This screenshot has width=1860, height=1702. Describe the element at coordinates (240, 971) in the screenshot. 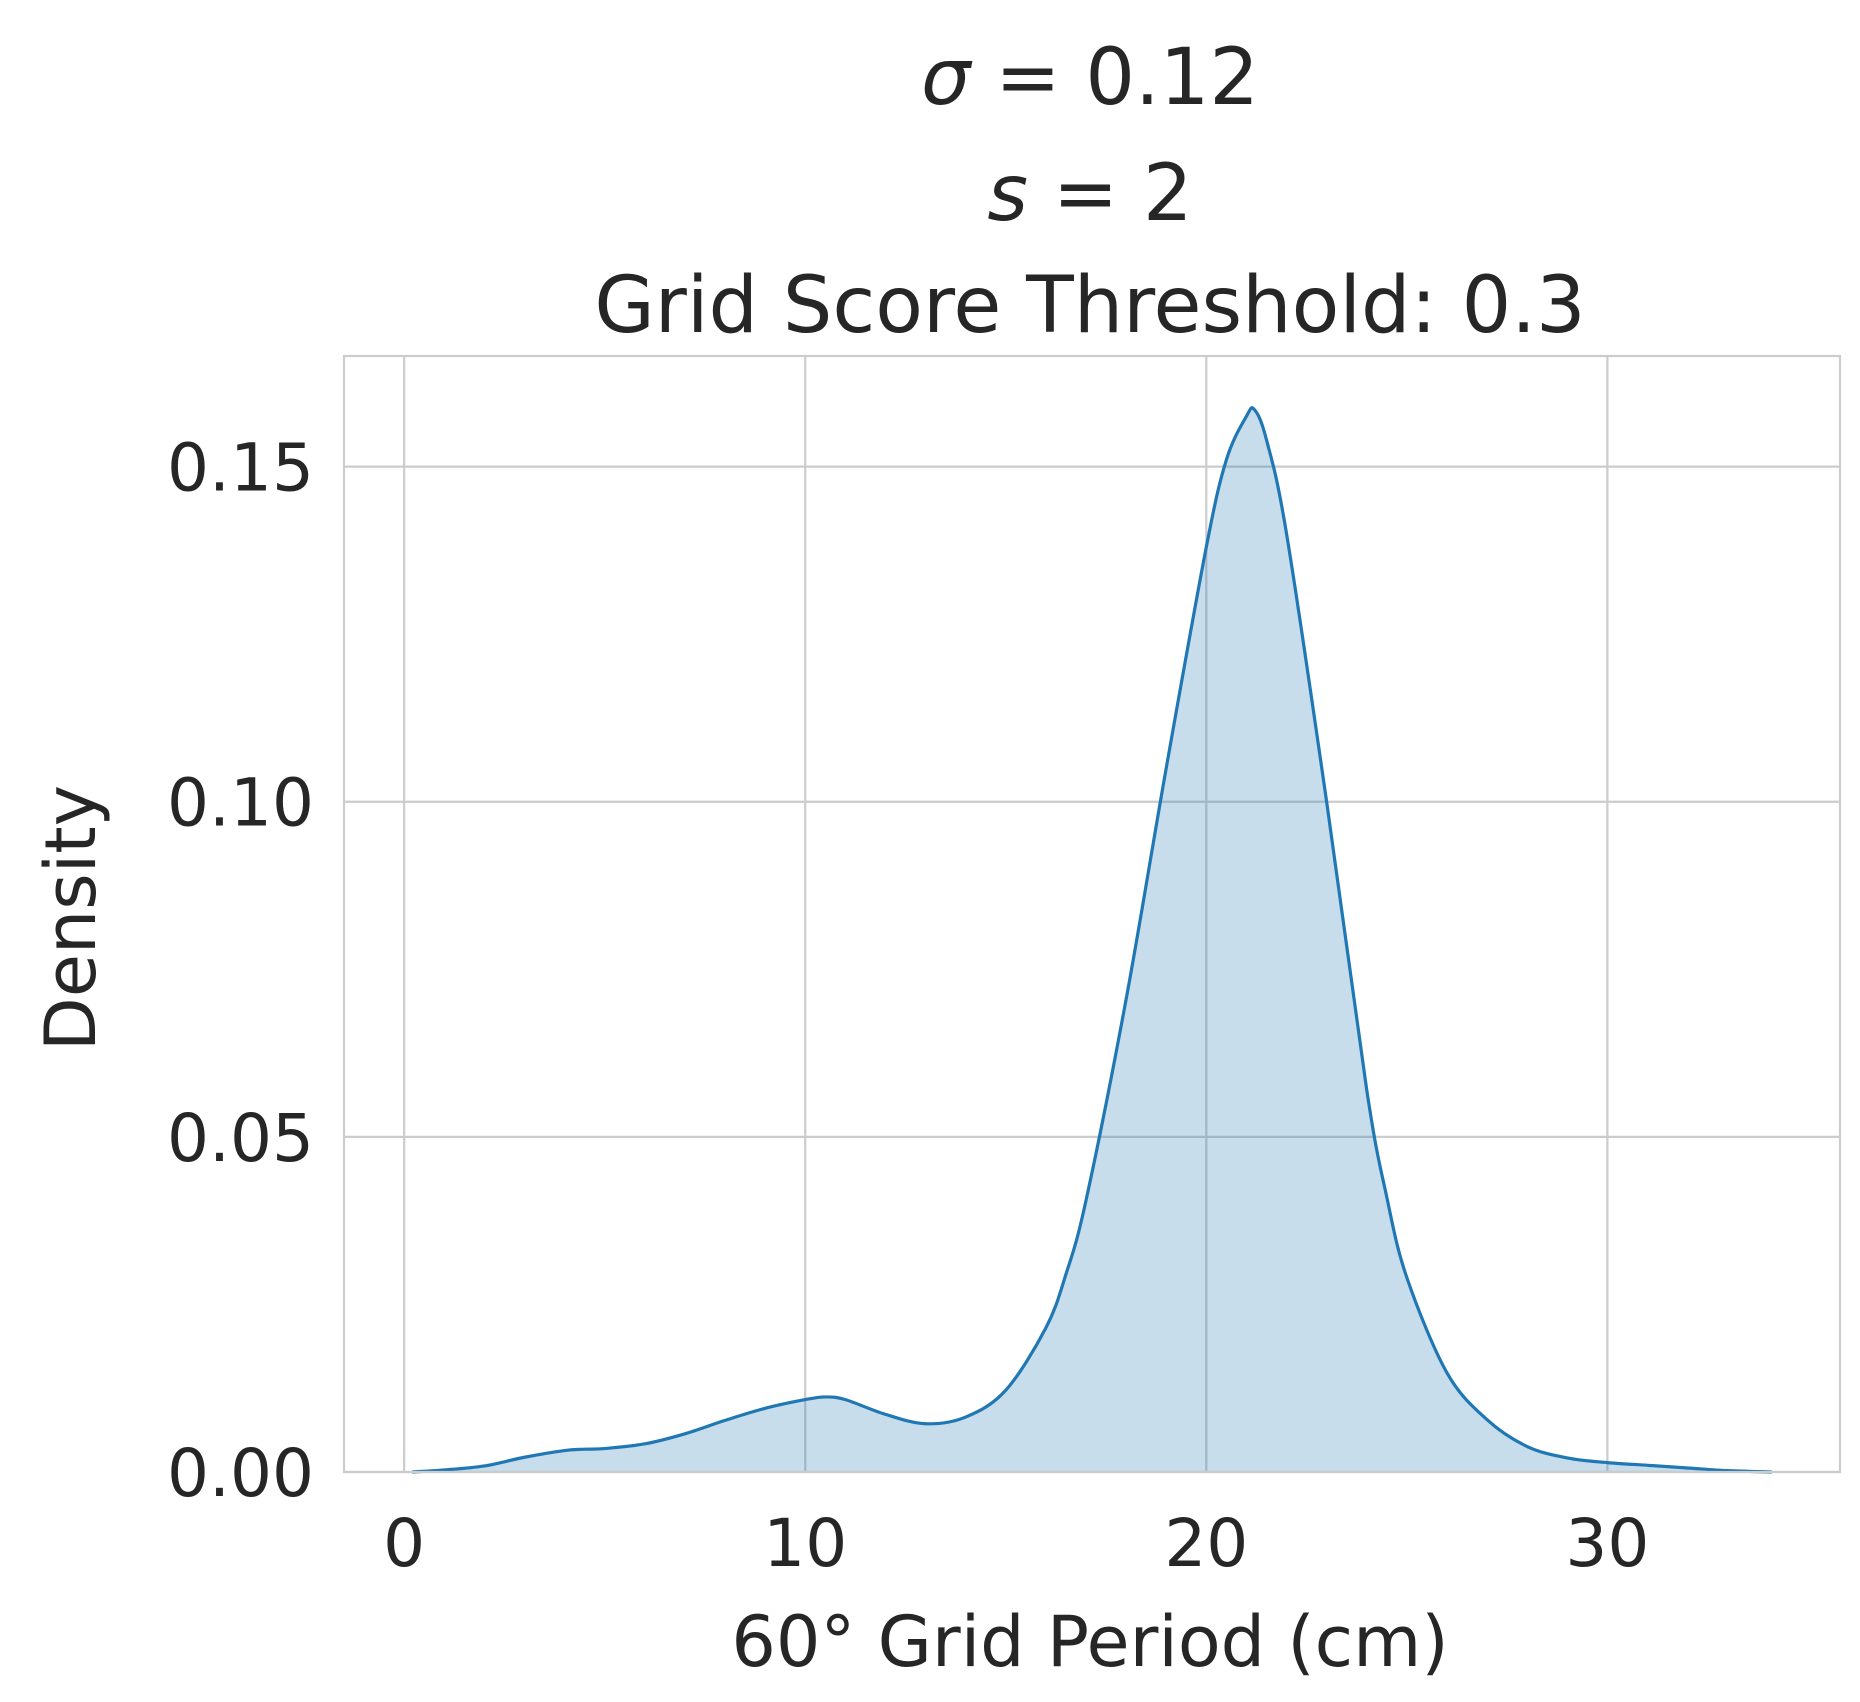

I see `y-tick-labels: 0.00 0.05 0.10 0.15` at that location.